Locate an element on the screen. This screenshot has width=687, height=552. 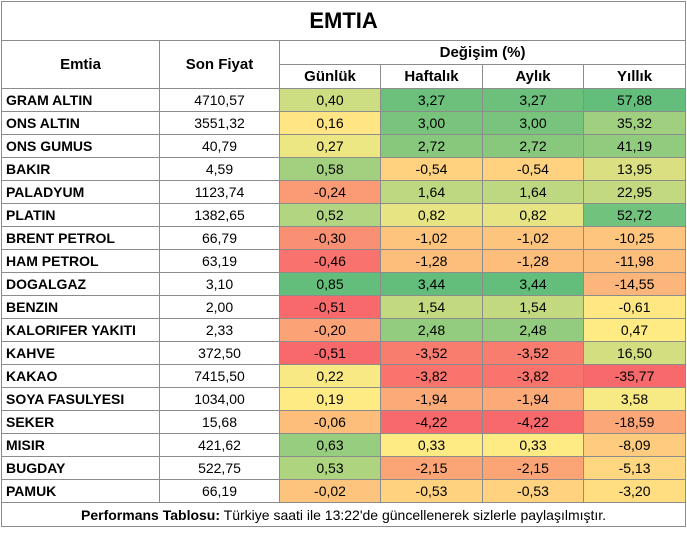
monthly-change: -0,54 is located at coordinates (533, 169).